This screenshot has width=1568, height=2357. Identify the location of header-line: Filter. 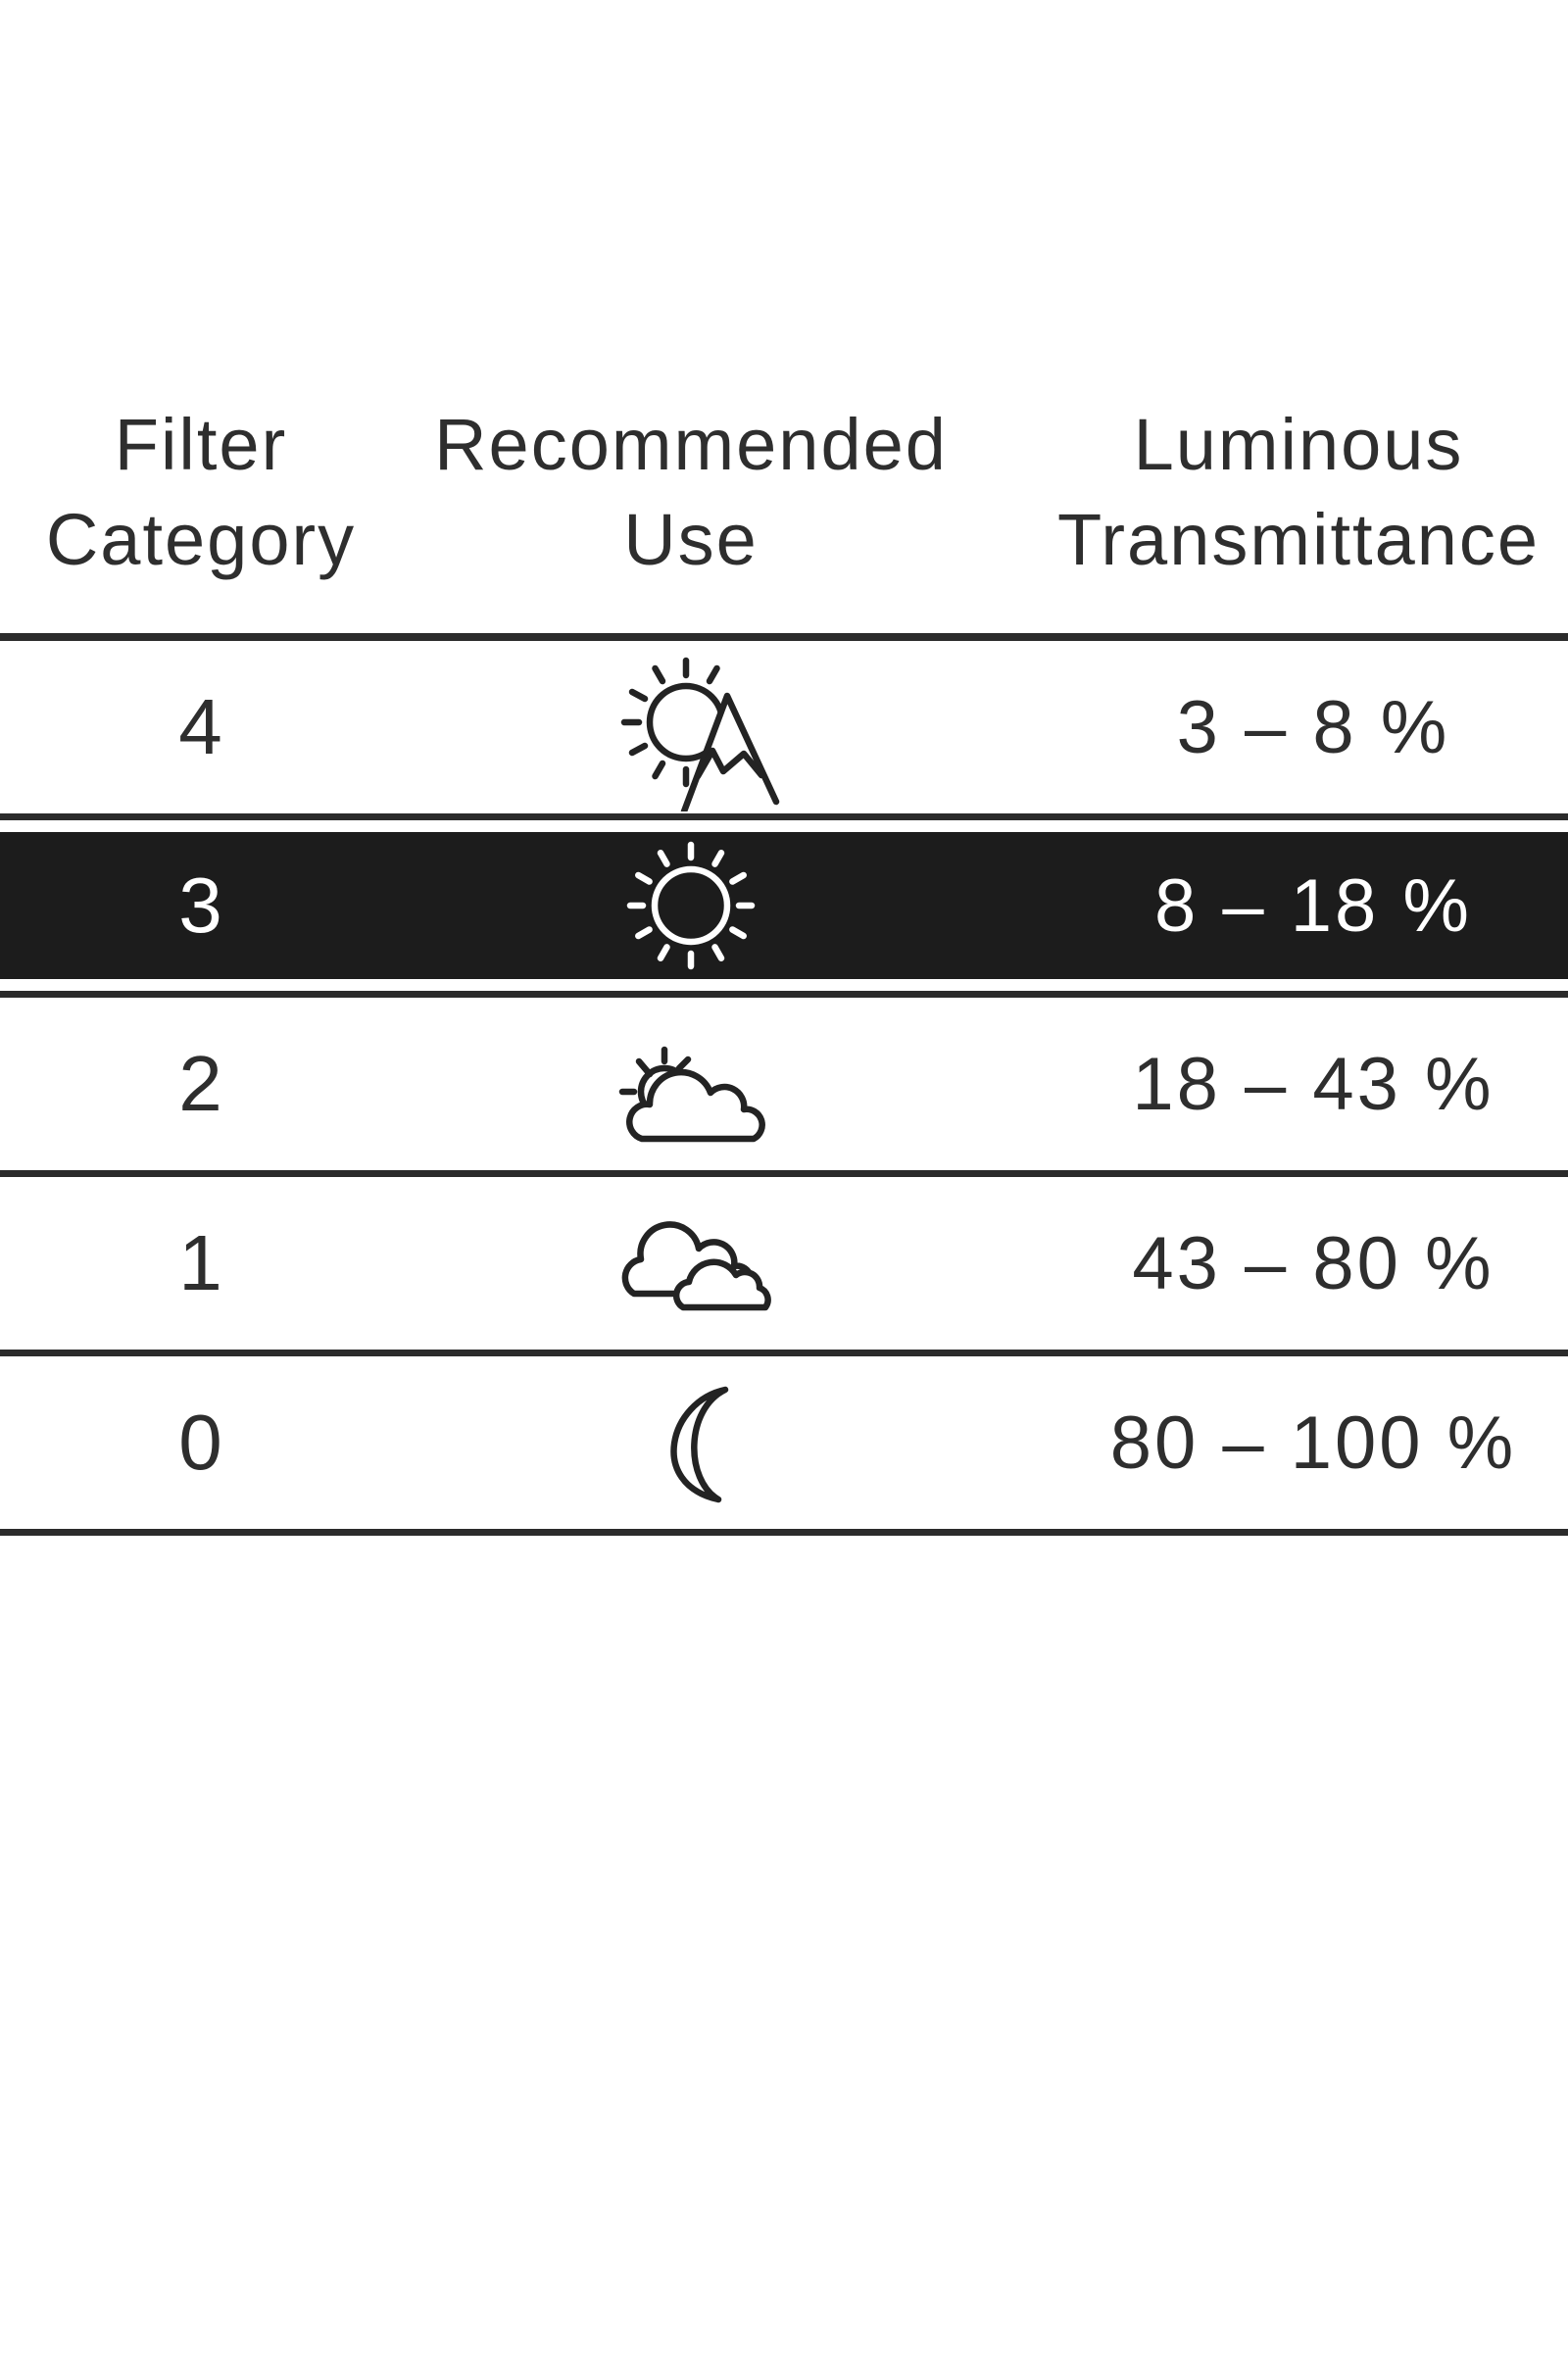
(201, 444).